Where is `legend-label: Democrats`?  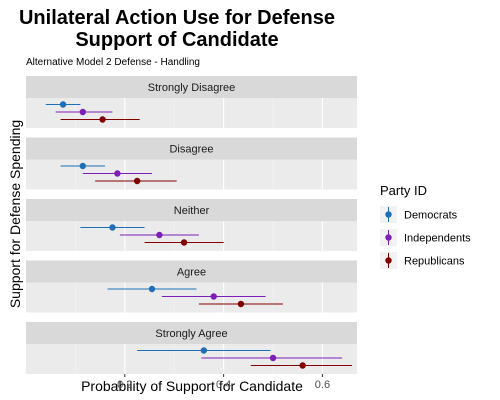
legend-label: Democrats is located at coordinates (431, 216).